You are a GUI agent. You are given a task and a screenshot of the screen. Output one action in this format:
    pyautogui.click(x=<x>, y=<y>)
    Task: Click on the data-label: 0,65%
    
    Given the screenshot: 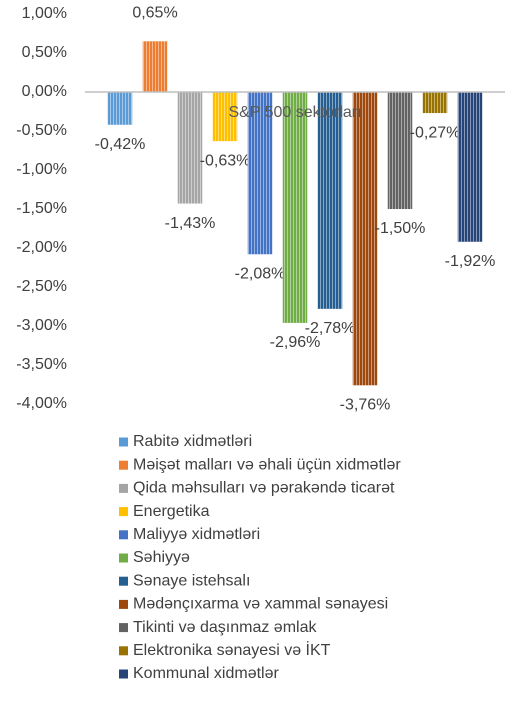 What is the action you would take?
    pyautogui.click(x=154, y=13)
    